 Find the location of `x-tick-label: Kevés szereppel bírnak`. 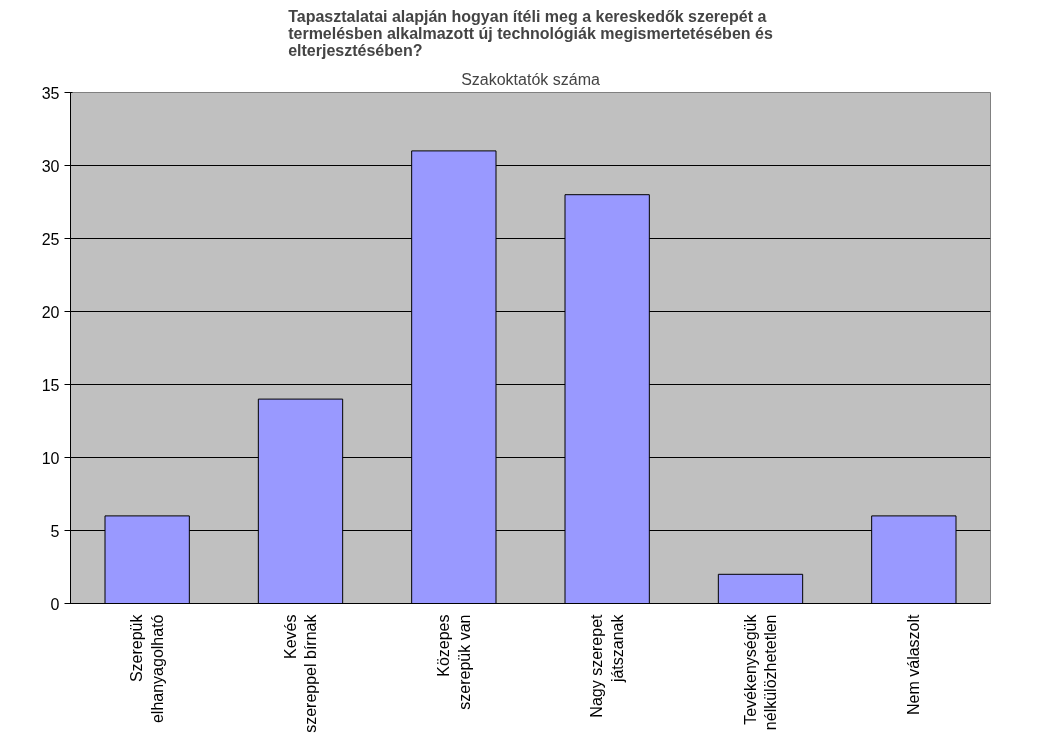

x-tick-label: Kevés szereppel bírnak is located at coordinates (300, 673).